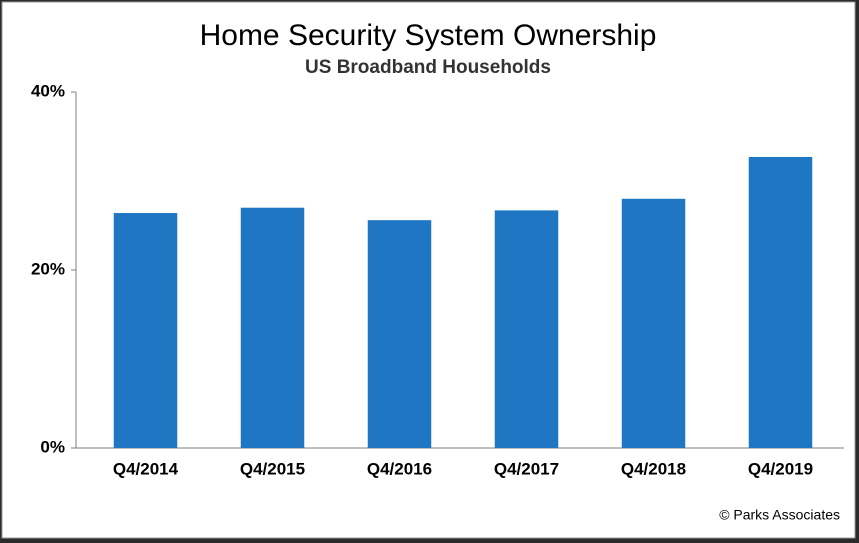 The image size is (859, 543). Describe the element at coordinates (526, 468) in the screenshot. I see `x-tick-label: Q4/2017` at that location.